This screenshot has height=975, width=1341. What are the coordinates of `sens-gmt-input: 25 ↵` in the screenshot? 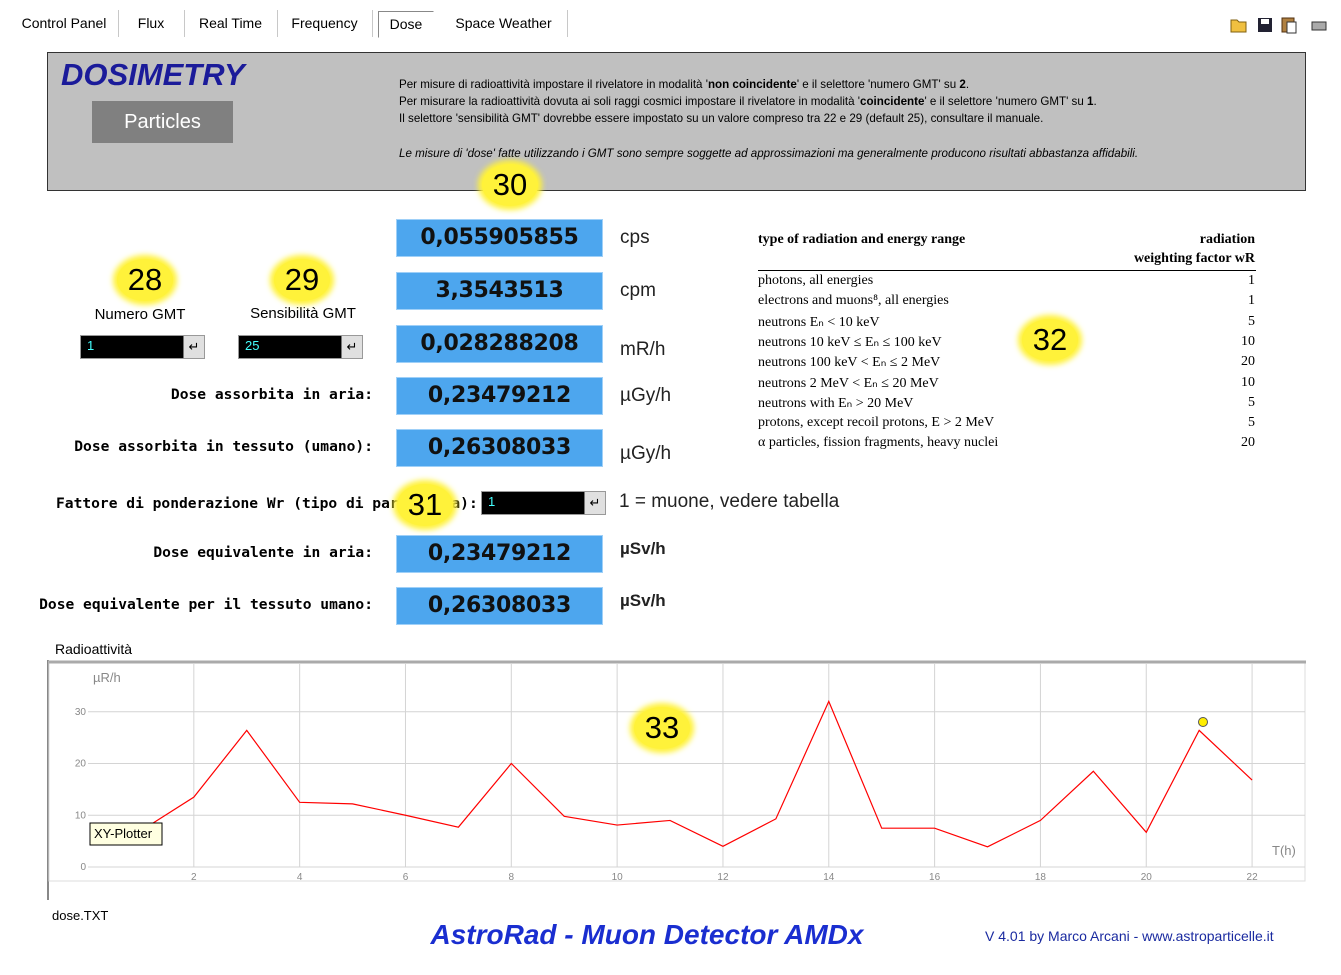 It's located at (300, 347).